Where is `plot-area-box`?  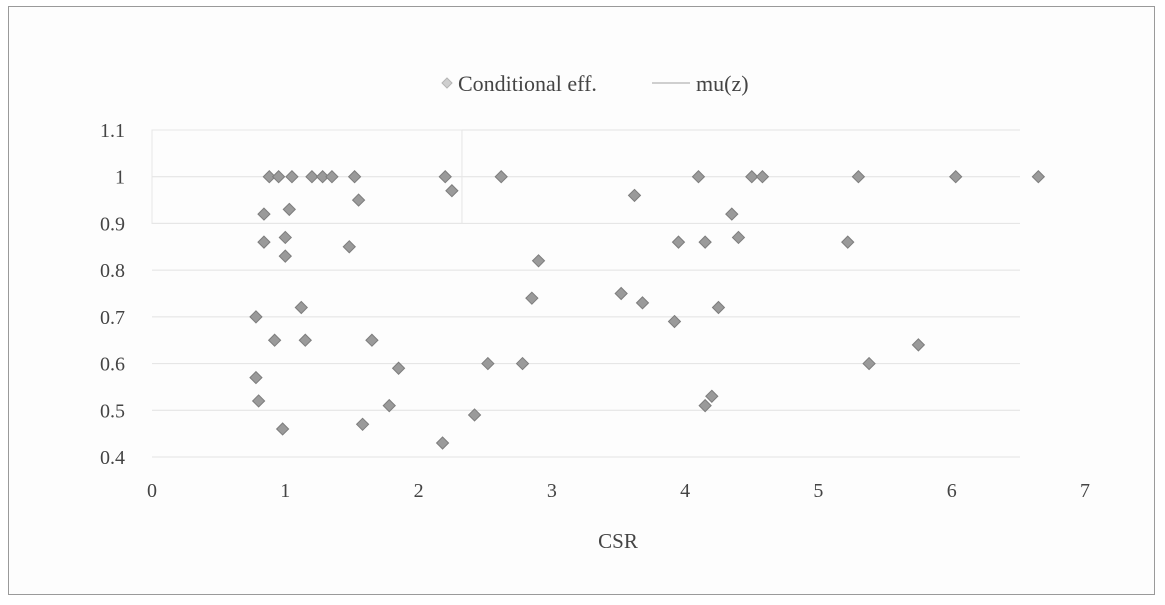 plot-area-box is located at coordinates (307, 176).